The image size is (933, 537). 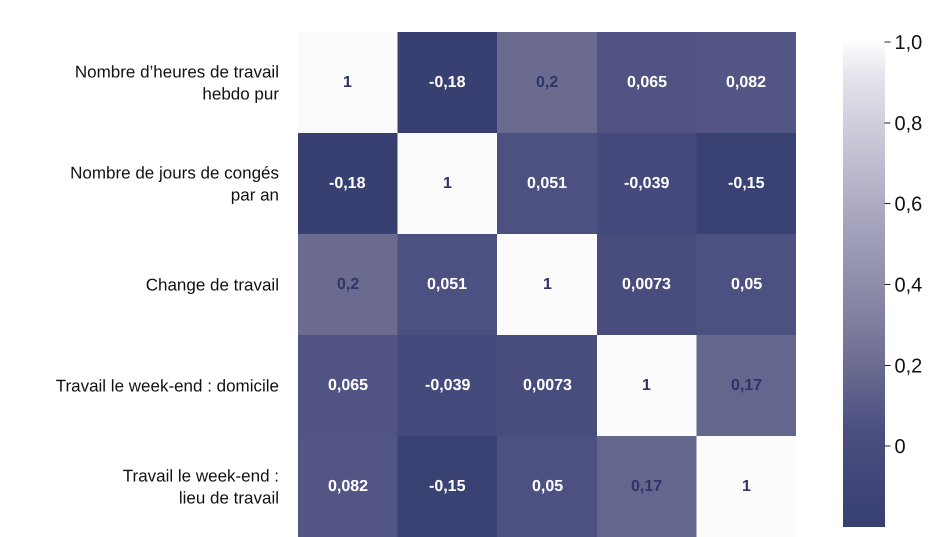 What do you see at coordinates (908, 285) in the screenshot?
I see `color-bar-label: 0,4` at bounding box center [908, 285].